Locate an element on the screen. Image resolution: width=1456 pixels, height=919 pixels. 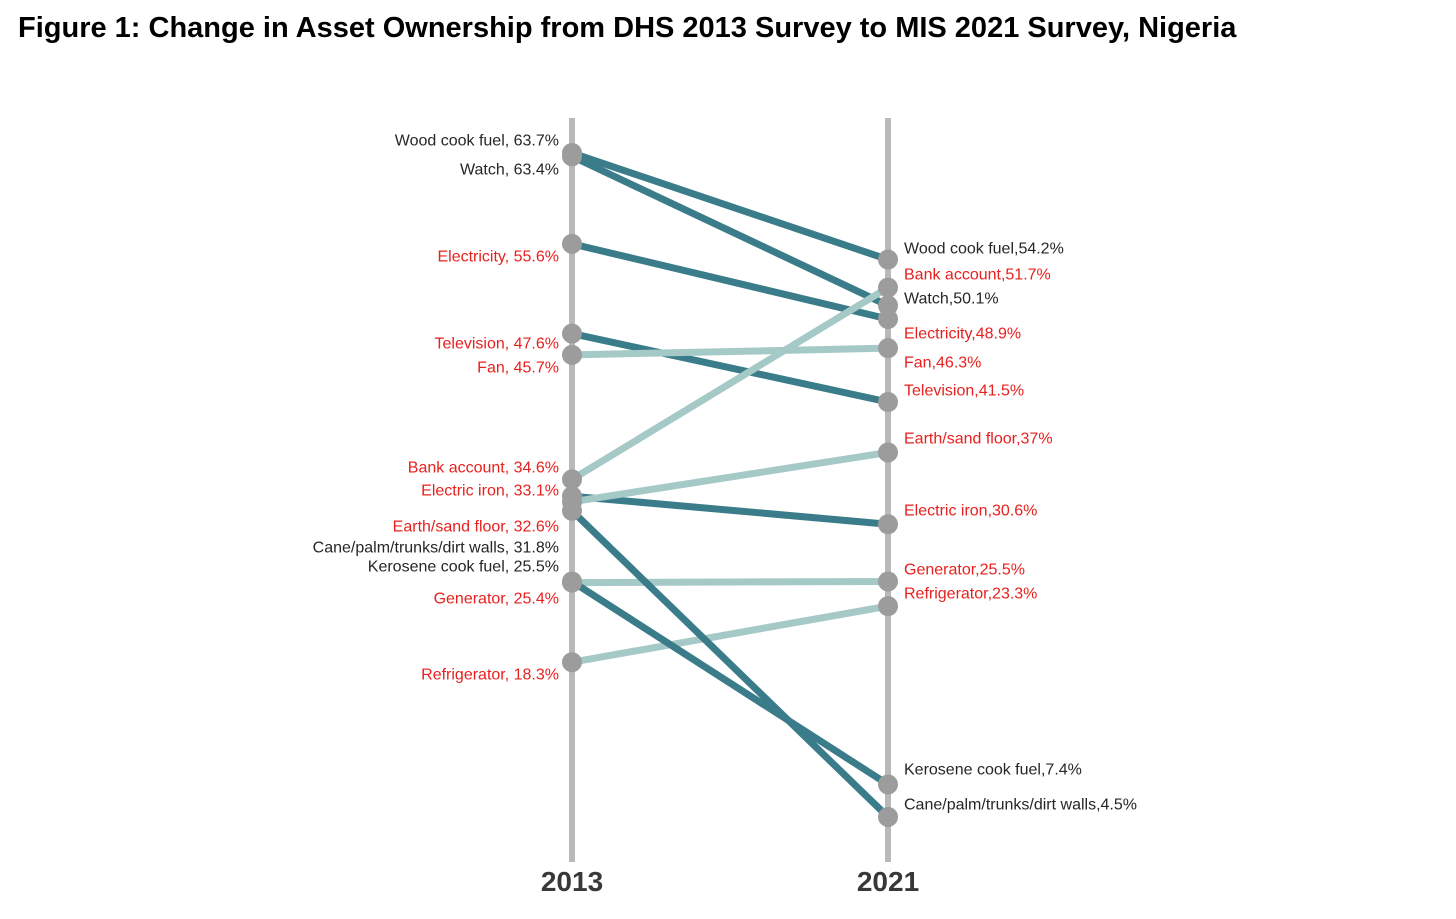
label-2021-television: Television,41.5% is located at coordinates (964, 391).